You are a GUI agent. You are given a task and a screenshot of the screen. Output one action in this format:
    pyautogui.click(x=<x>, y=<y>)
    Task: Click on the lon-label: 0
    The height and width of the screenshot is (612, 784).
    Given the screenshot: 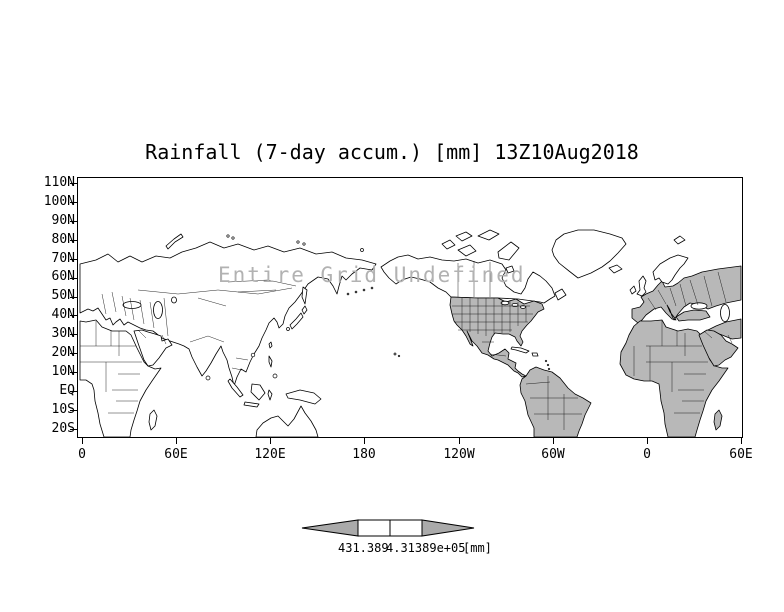 What is the action you would take?
    pyautogui.click(x=647, y=454)
    